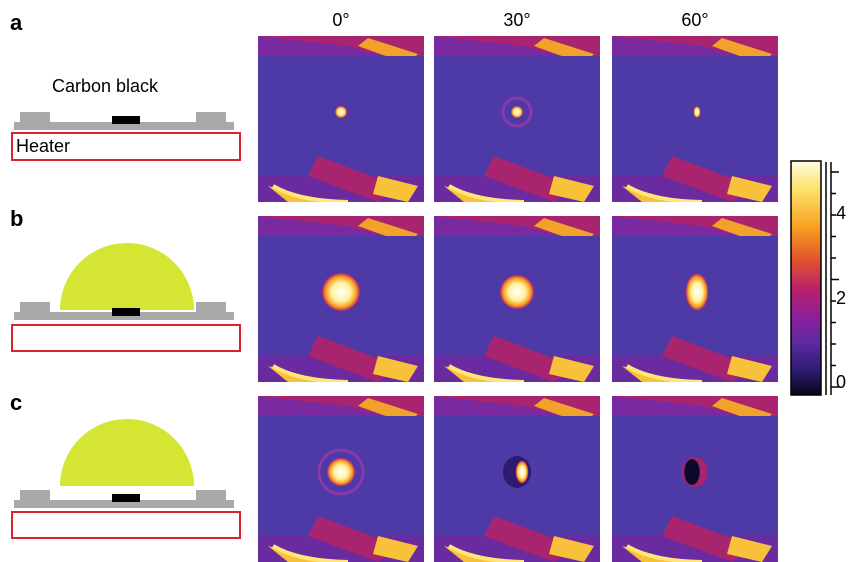  I want to click on substrate-base, so click(124, 126).